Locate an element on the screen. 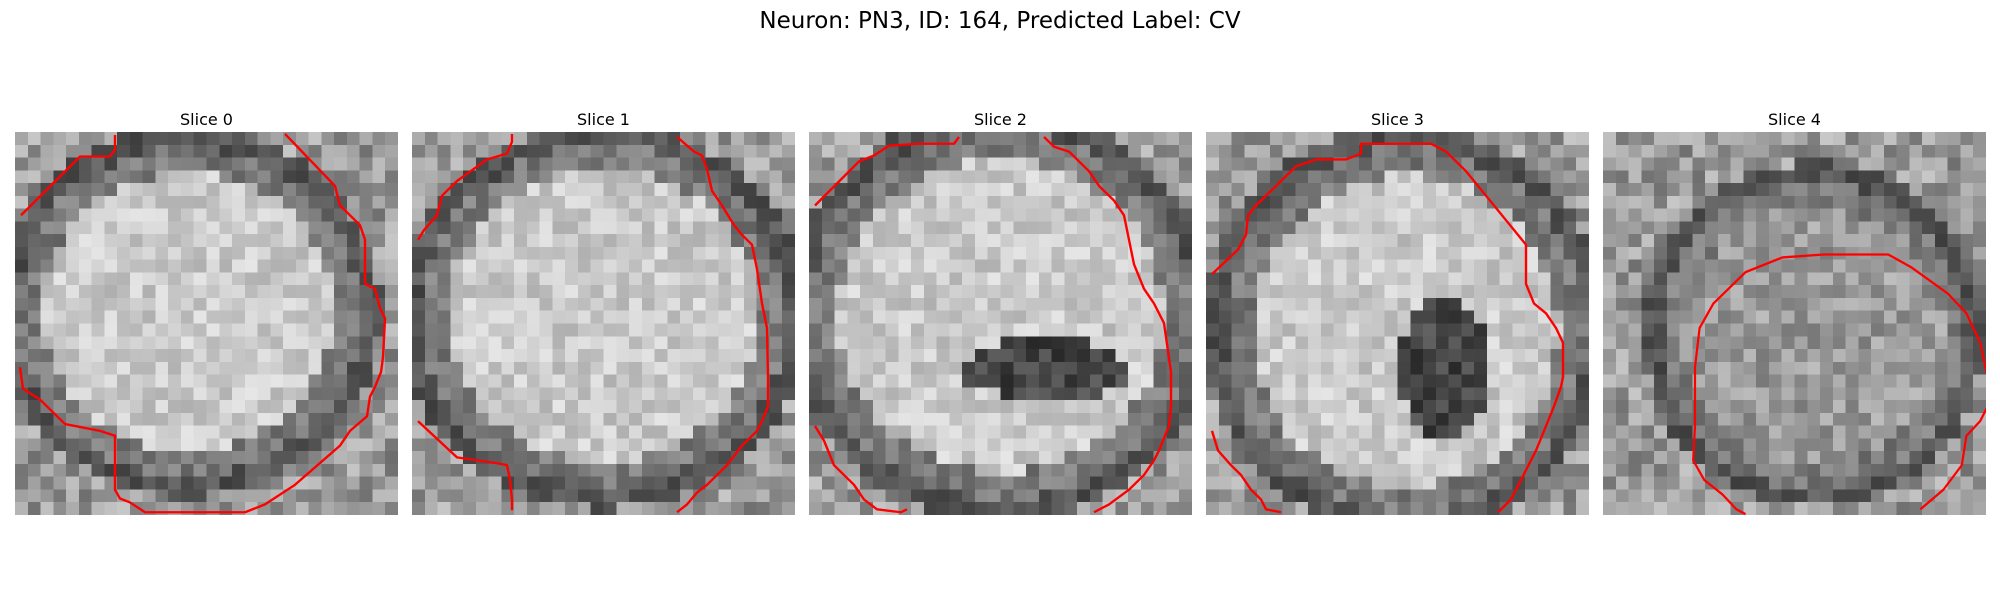  slice-panel-4: Slice 4 is located at coordinates (1794, 311).